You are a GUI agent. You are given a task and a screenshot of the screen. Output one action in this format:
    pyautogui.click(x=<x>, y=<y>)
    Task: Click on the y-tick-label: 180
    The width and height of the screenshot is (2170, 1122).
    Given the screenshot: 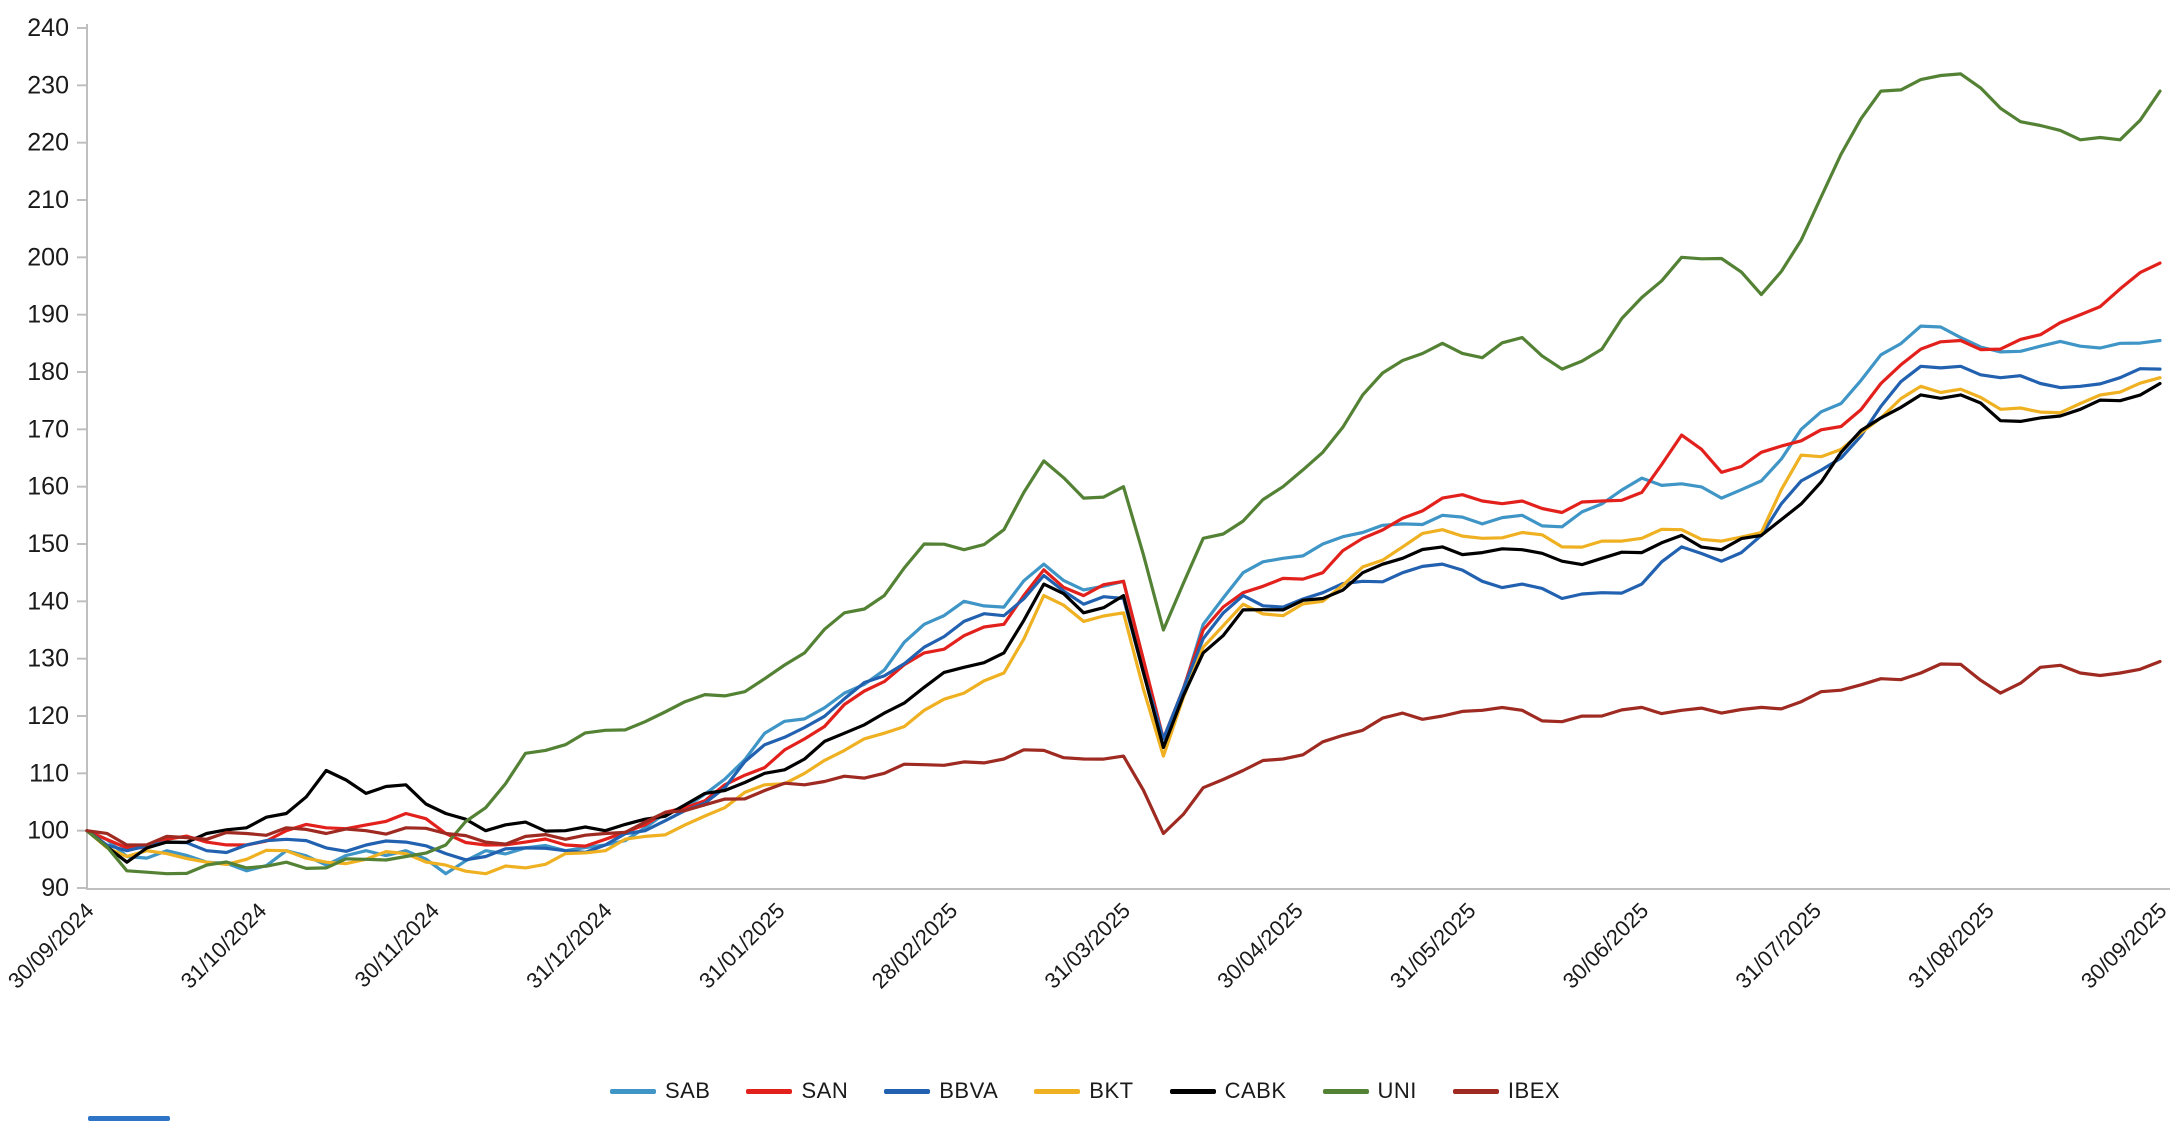 What is the action you would take?
    pyautogui.click(x=48, y=372)
    